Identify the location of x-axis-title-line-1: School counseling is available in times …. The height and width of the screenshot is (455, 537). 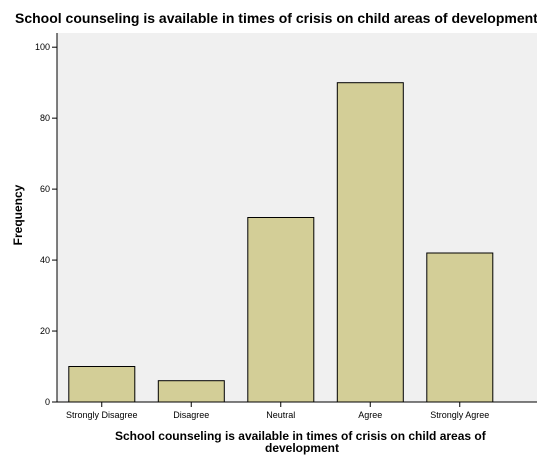
(301, 436).